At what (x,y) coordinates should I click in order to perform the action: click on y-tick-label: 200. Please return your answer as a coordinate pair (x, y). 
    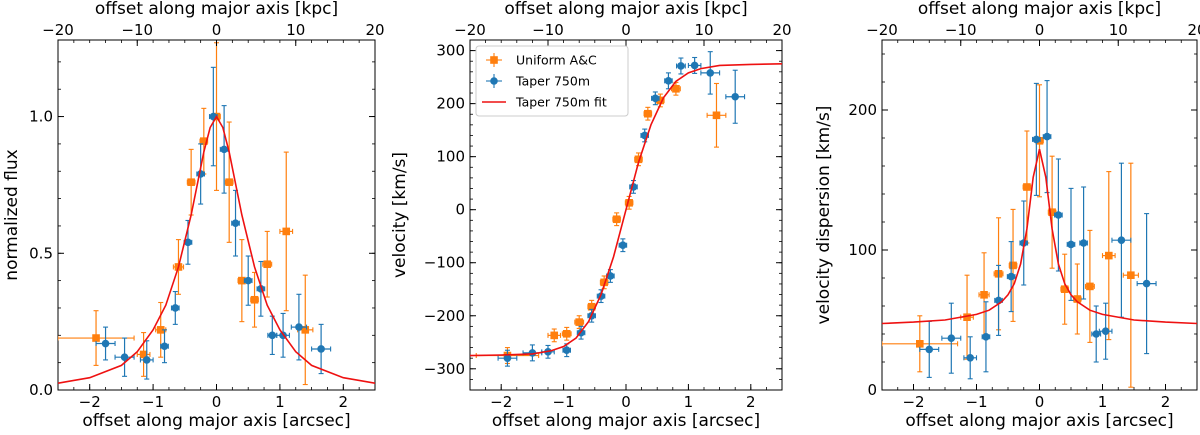
    Looking at the image, I should click on (450, 104).